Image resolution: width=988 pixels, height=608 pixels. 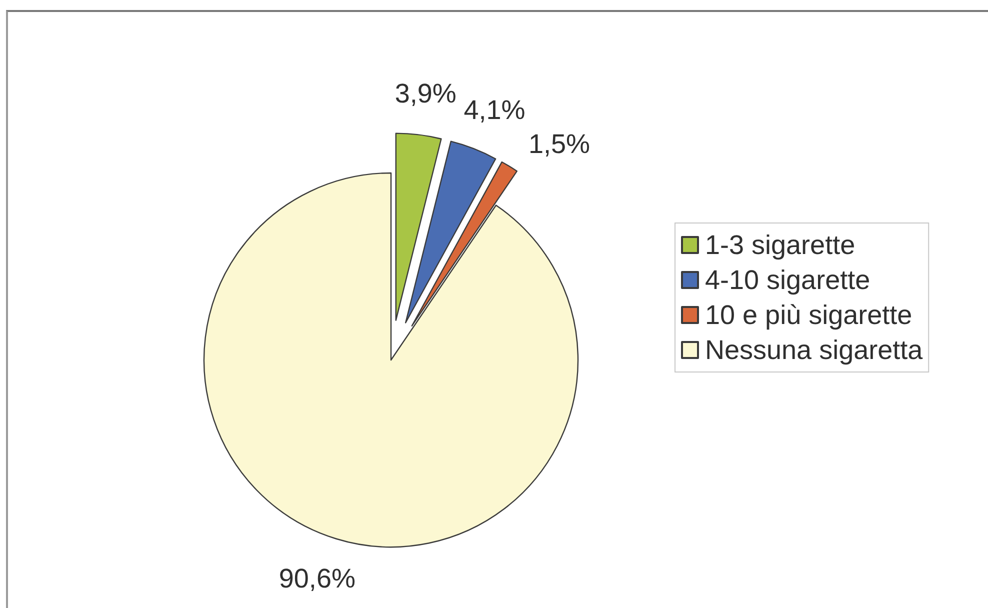 I want to click on data-label: 3,9%, so click(x=425, y=93).